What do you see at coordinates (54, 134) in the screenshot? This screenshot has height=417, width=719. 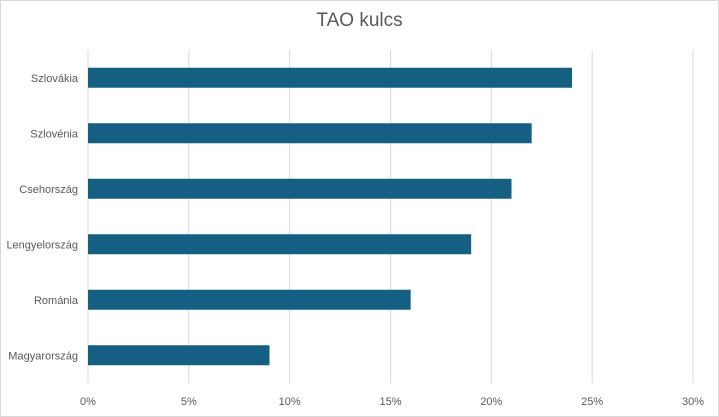 I see `y-category-label: Szlovénia` at bounding box center [54, 134].